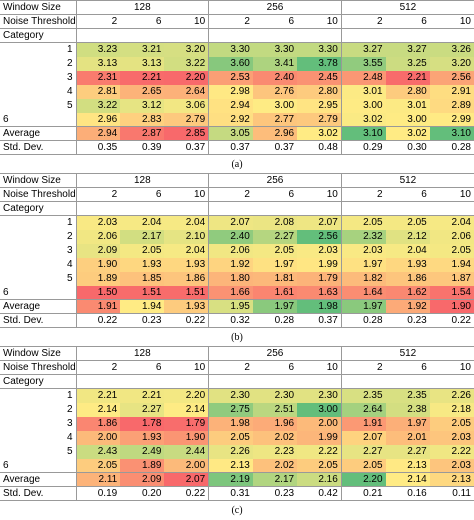  Describe the element at coordinates (275, 437) in the screenshot. I see `value-cell: 2.02` at that location.